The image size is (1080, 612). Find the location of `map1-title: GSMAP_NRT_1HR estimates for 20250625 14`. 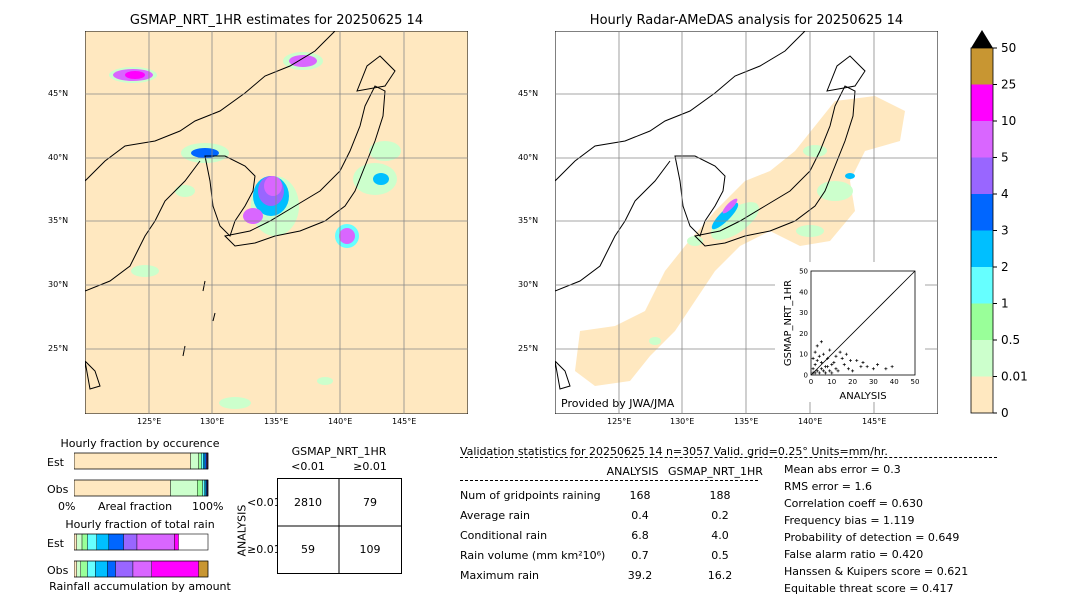

map1-title: GSMAP_NRT_1HR estimates for 20250625 14 is located at coordinates (276, 20).